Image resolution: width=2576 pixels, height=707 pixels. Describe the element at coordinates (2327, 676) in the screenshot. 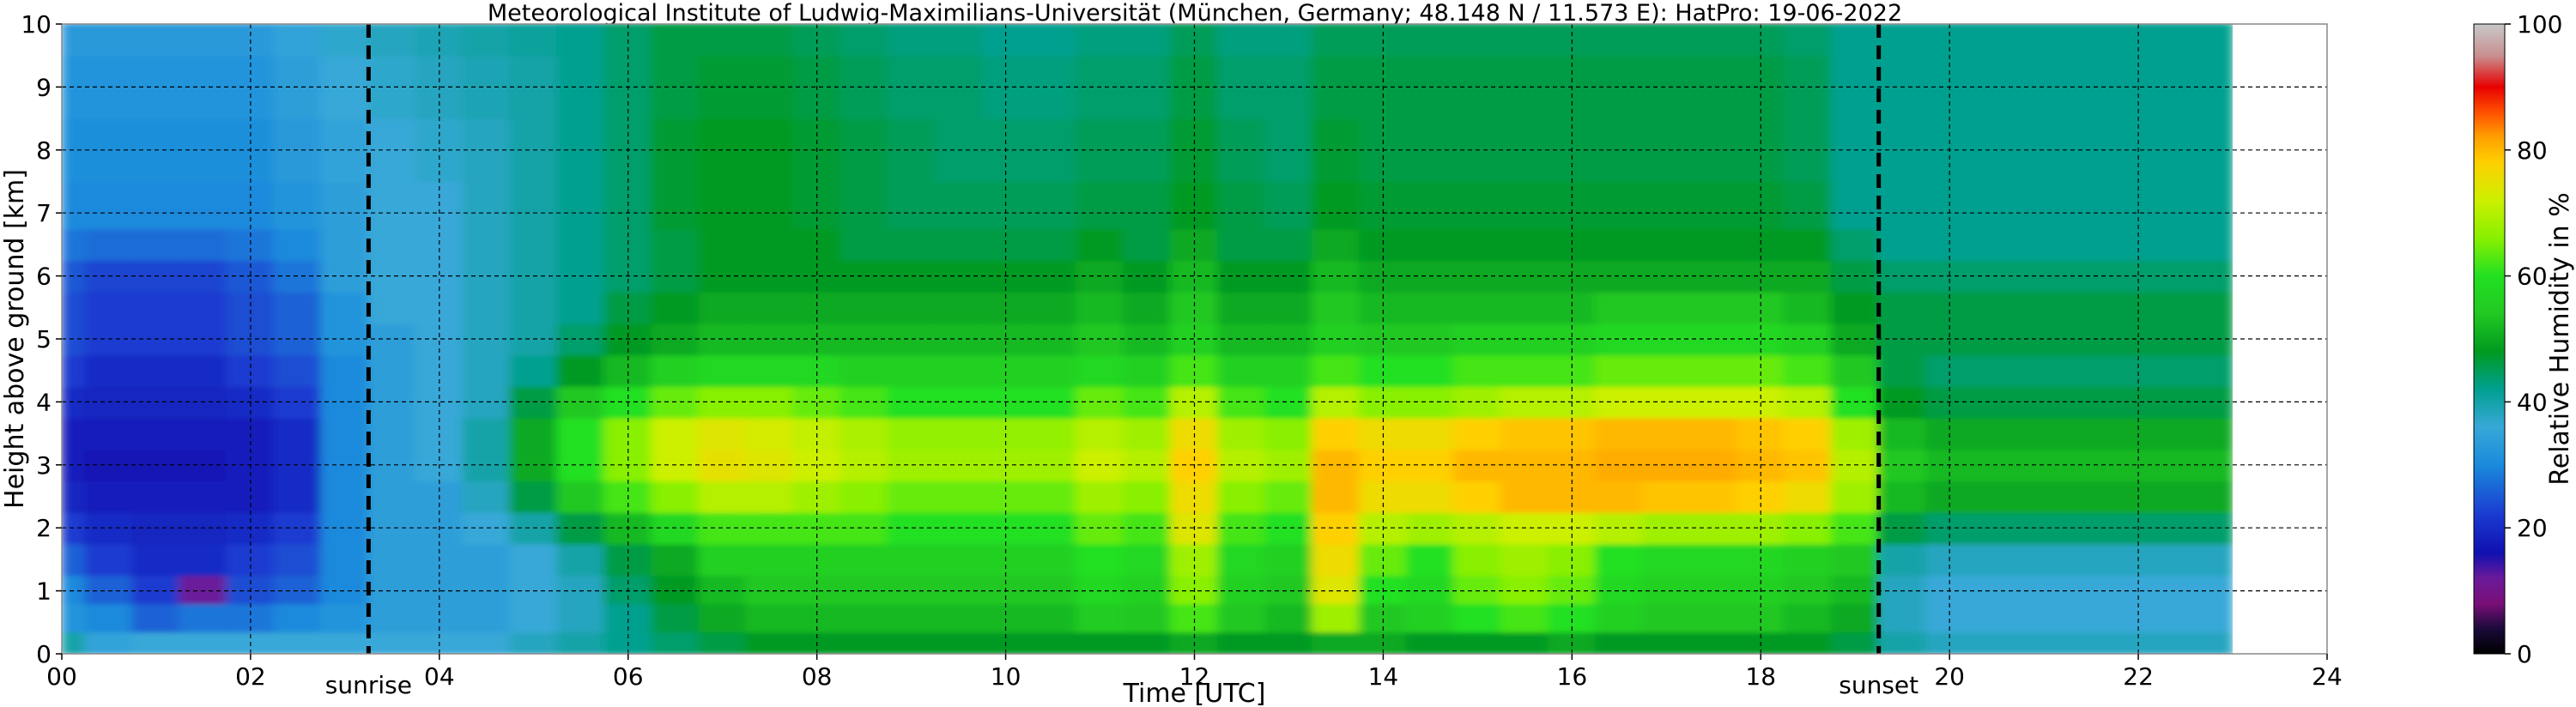

I see `x-tick-label: 24` at that location.